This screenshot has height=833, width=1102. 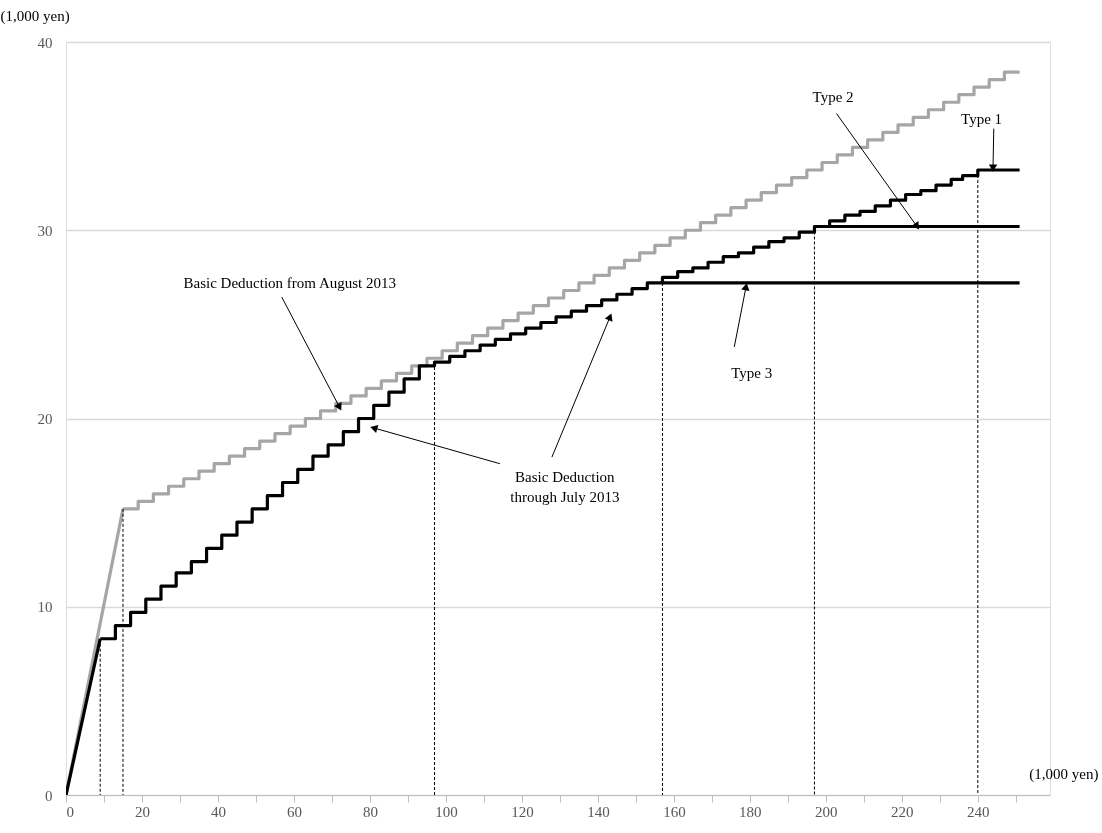 What do you see at coordinates (982, 119) in the screenshot?
I see `annotation: Type 1` at bounding box center [982, 119].